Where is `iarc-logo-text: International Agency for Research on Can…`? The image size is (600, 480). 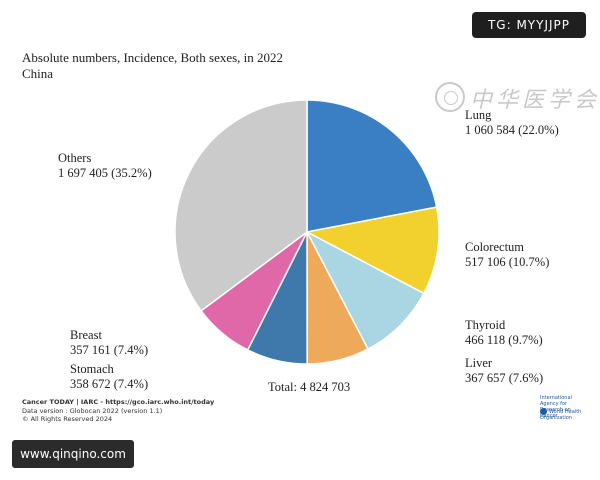 iarc-logo-text: International Agency for Research on Can… is located at coordinates (556, 407).